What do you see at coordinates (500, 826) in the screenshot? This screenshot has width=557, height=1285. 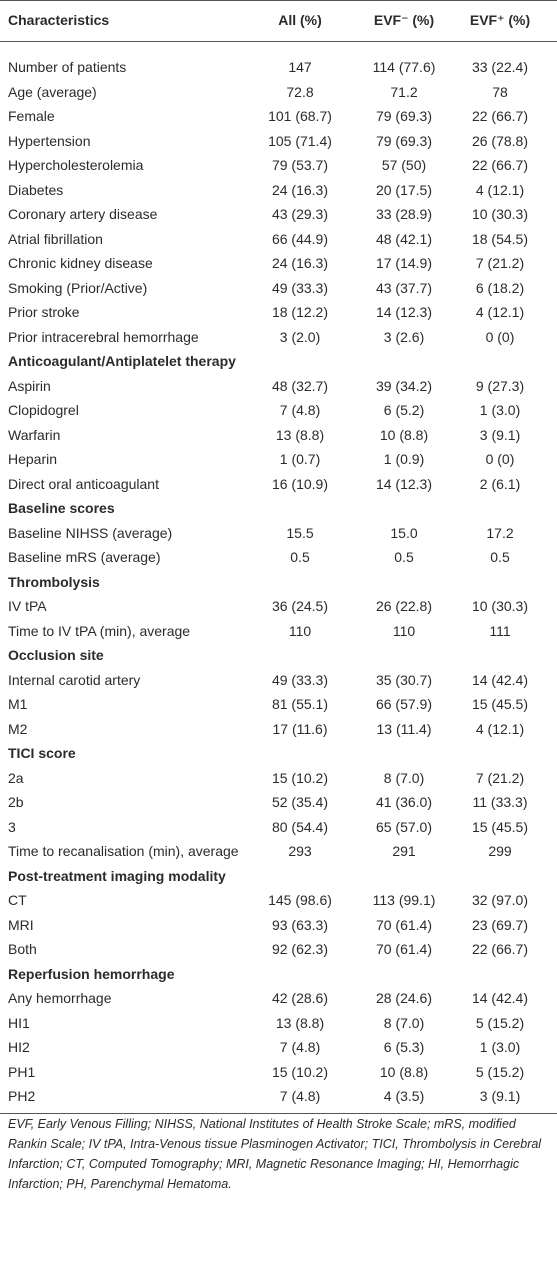 I see `cell: 15 (45.5)` at bounding box center [500, 826].